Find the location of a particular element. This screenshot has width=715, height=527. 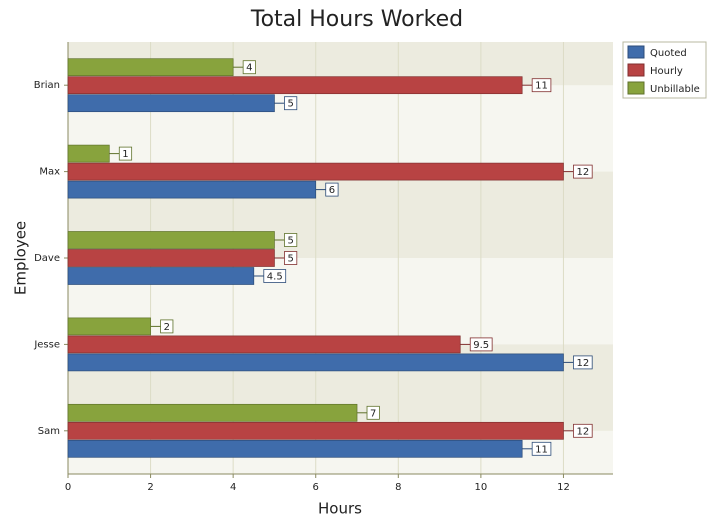

x-tick-label: 2 is located at coordinates (150, 487).